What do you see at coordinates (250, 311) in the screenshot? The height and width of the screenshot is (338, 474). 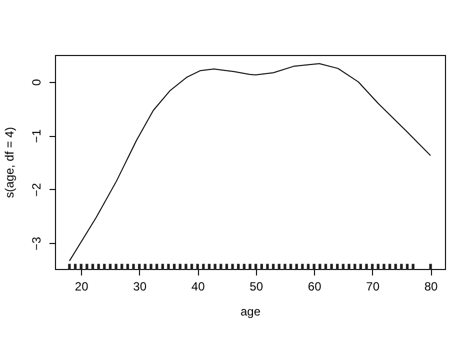 I see `x-axis-title: age` at bounding box center [250, 311].